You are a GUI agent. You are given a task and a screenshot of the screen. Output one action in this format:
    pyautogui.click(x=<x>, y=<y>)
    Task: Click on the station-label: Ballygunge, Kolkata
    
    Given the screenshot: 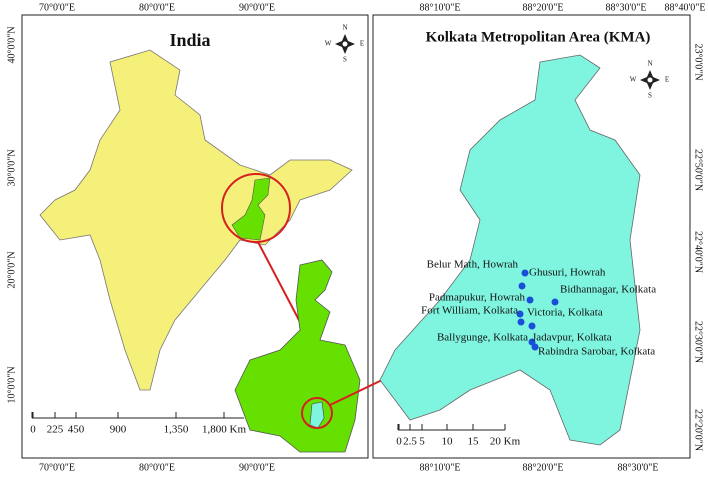 What is the action you would take?
    pyautogui.click(x=482, y=338)
    